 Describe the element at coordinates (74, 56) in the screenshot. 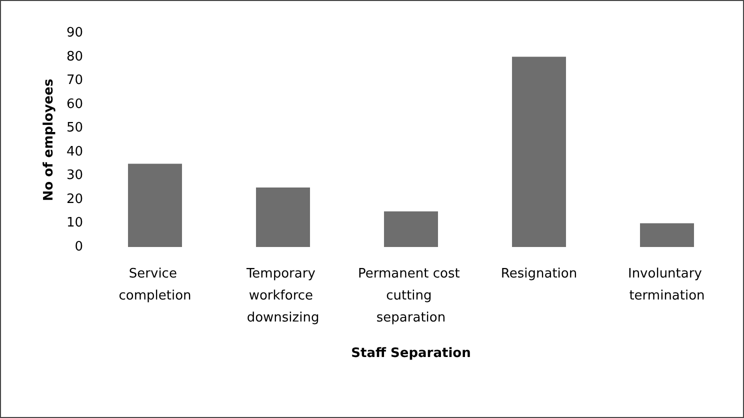

I see `y-tick-label: 80` at that location.